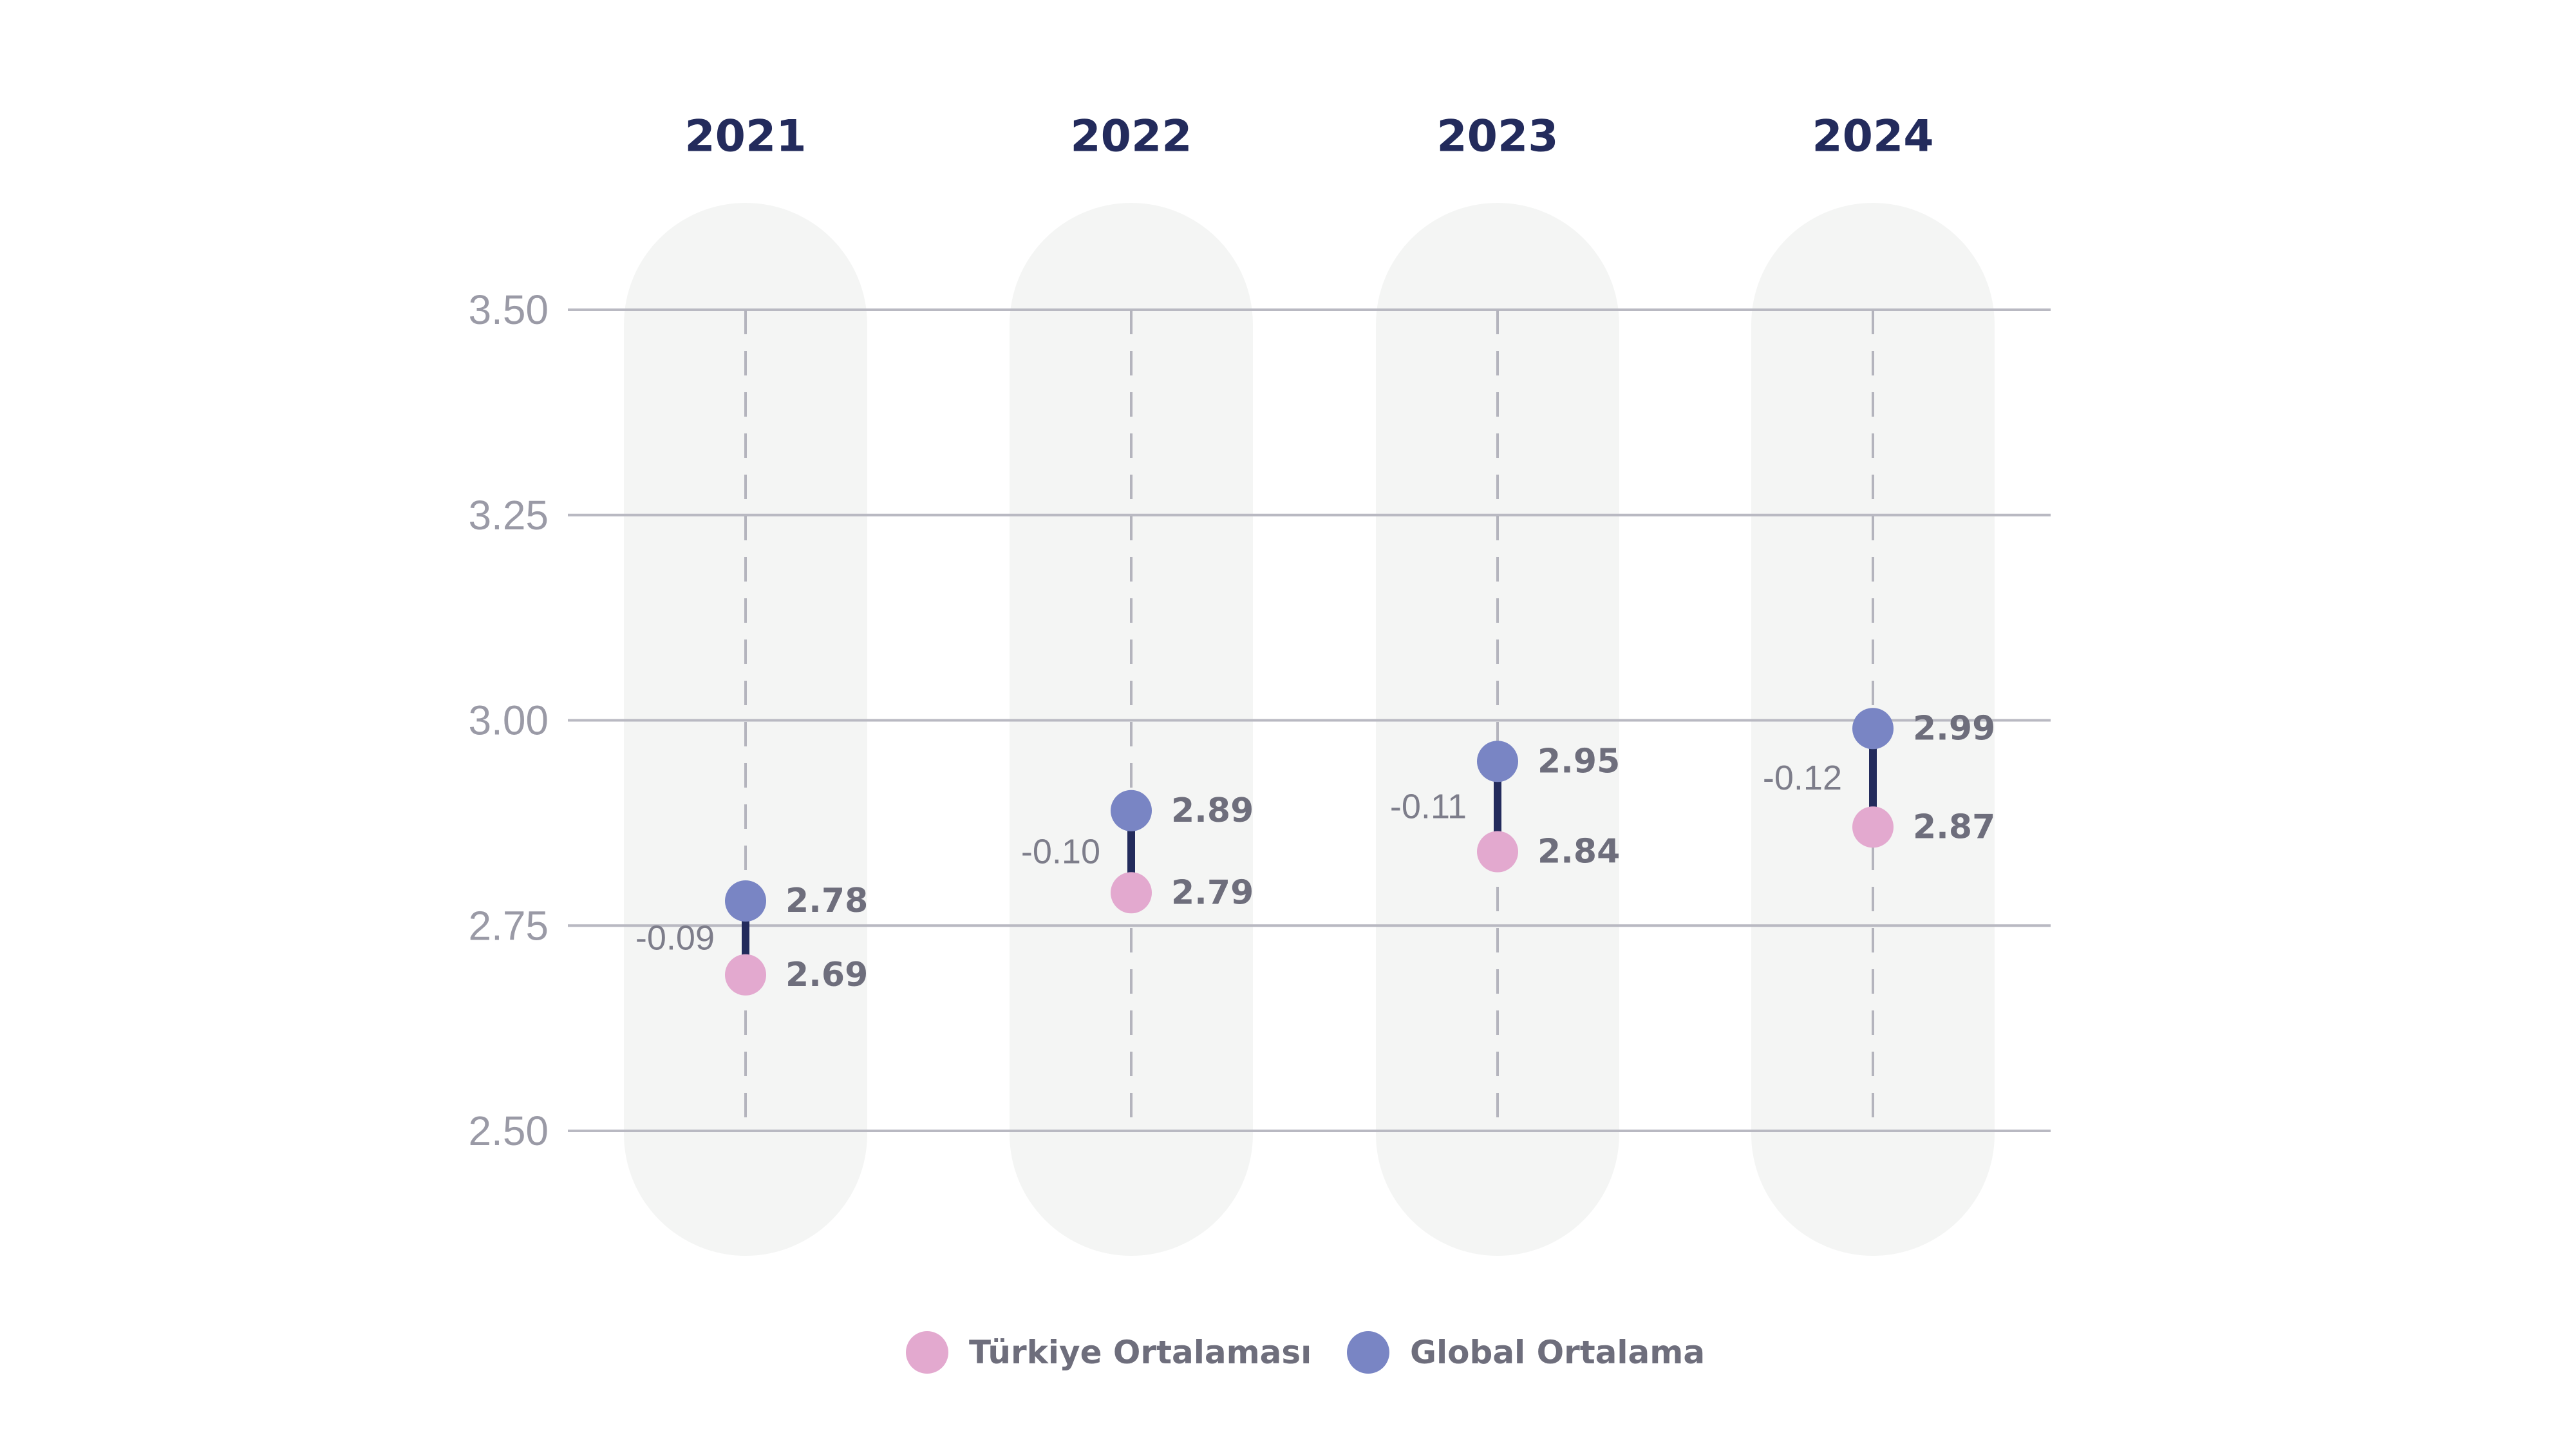 Image resolution: width=2576 pixels, height=1449 pixels. Describe the element at coordinates (508, 925) in the screenshot. I see `y-tick-label: 2.75` at that location.